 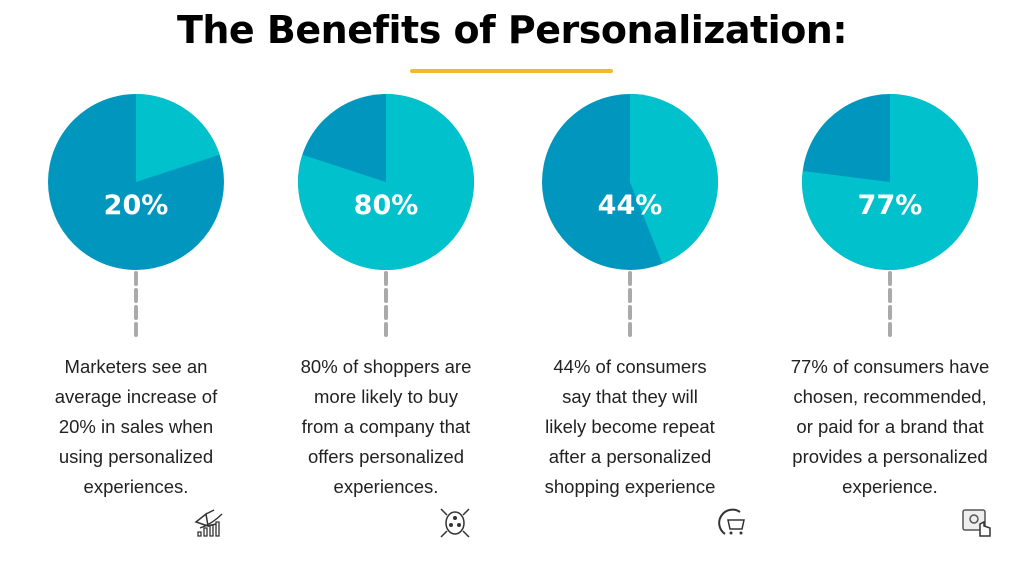 I want to click on pie-chart-4: 77%, so click(x=890, y=215).